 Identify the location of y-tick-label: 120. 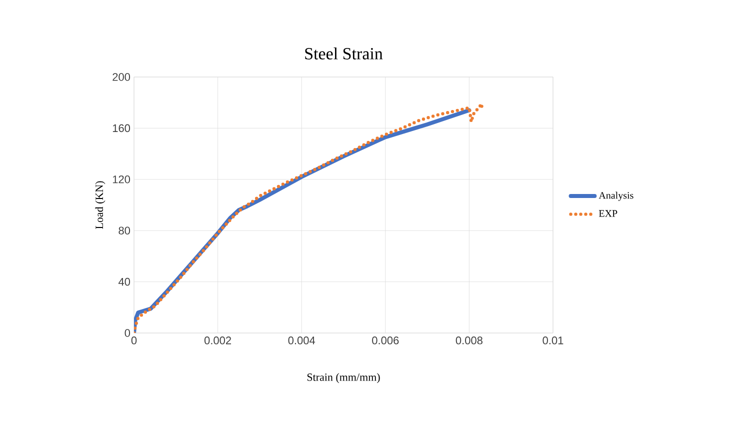
(121, 180).